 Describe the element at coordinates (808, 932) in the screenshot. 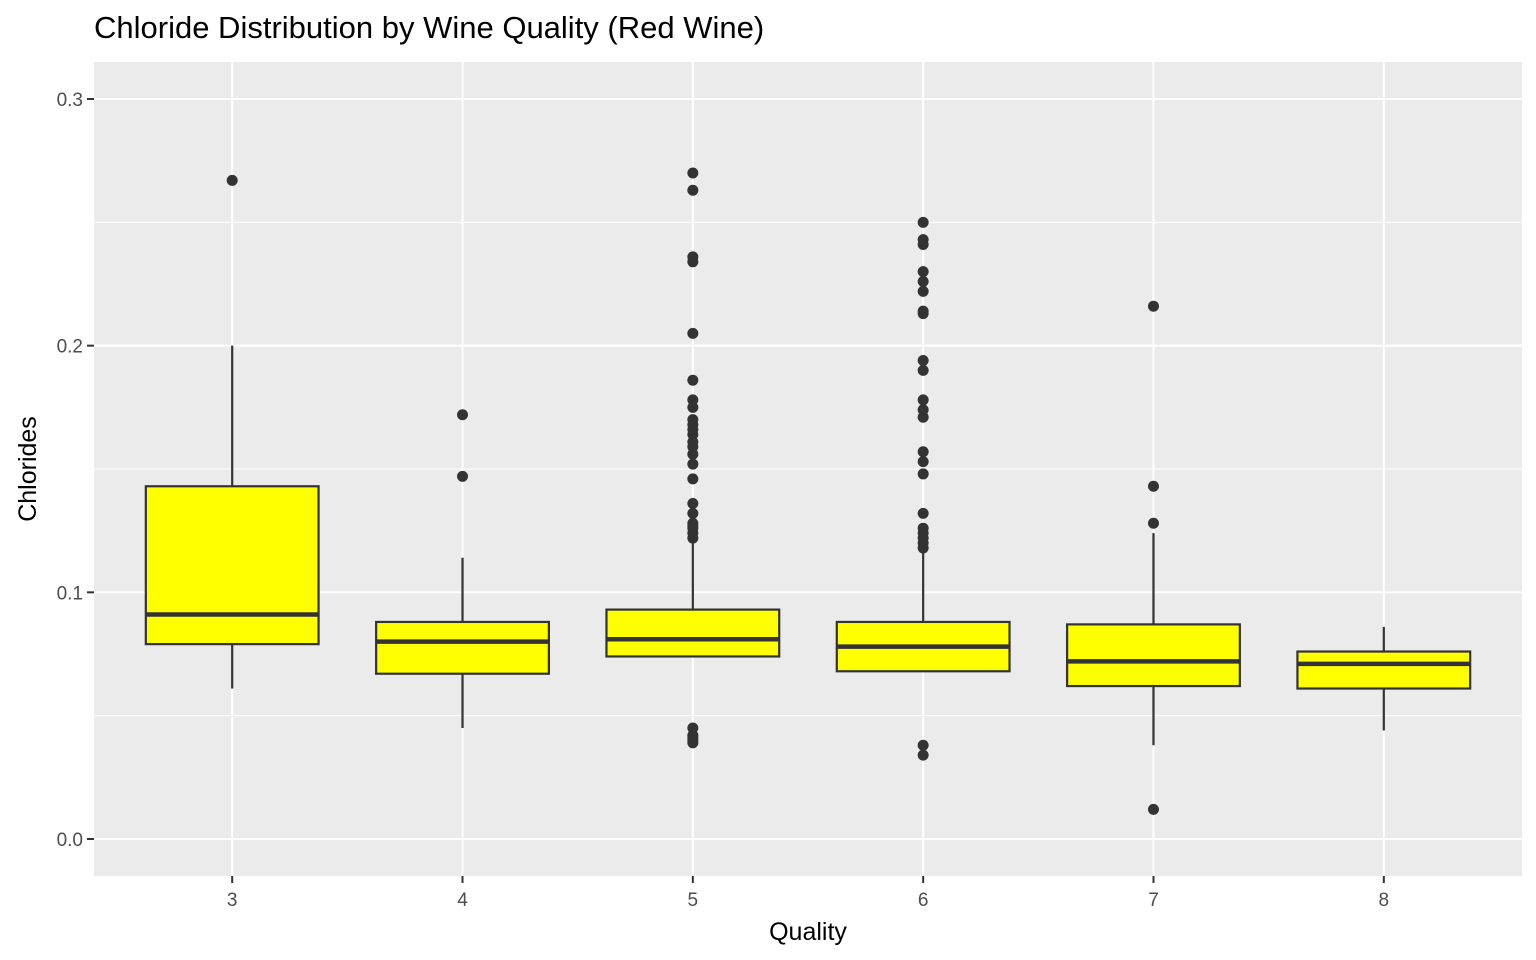

I see `x-axis-title: Quality` at that location.